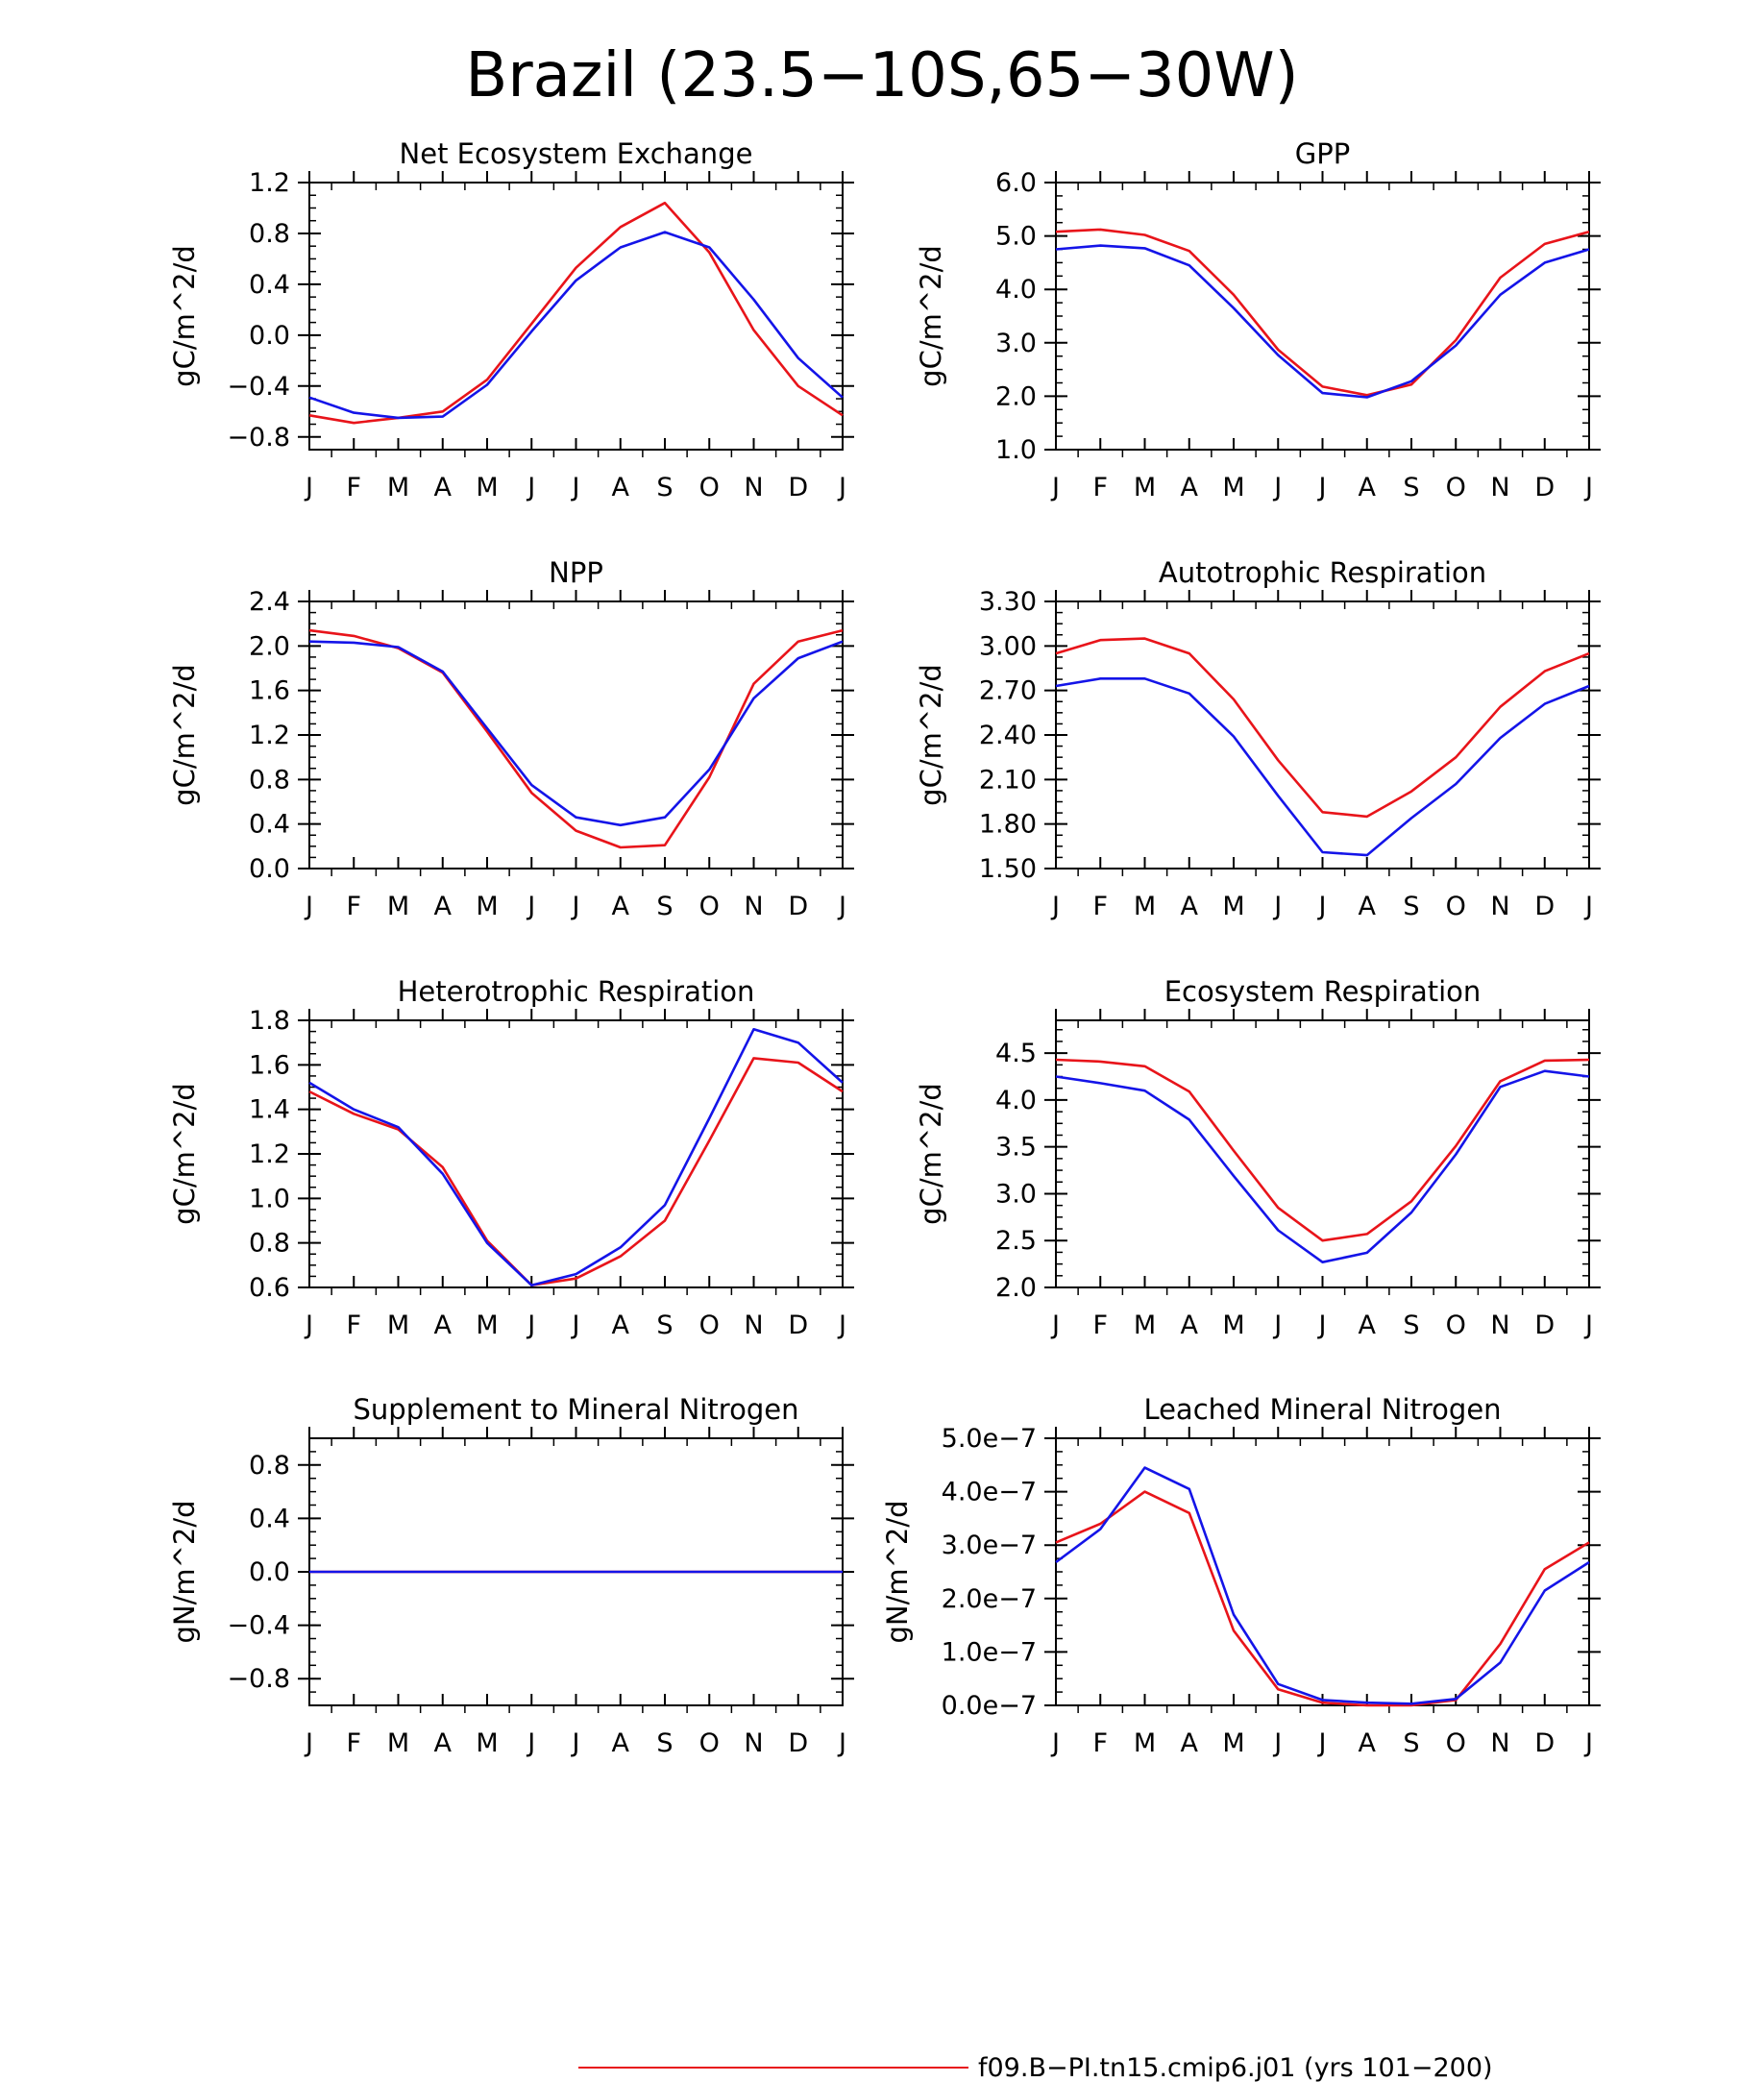 The height and width of the screenshot is (2082, 1764). Describe the element at coordinates (258, 1679) in the screenshot. I see `y-tick-label: −0.8` at that location.